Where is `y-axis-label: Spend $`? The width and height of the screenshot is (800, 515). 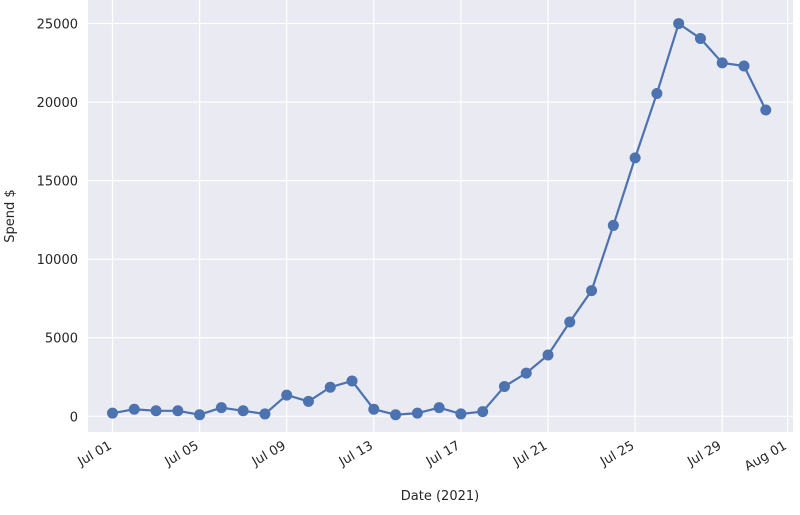
y-axis-label: Spend $ is located at coordinates (10, 215).